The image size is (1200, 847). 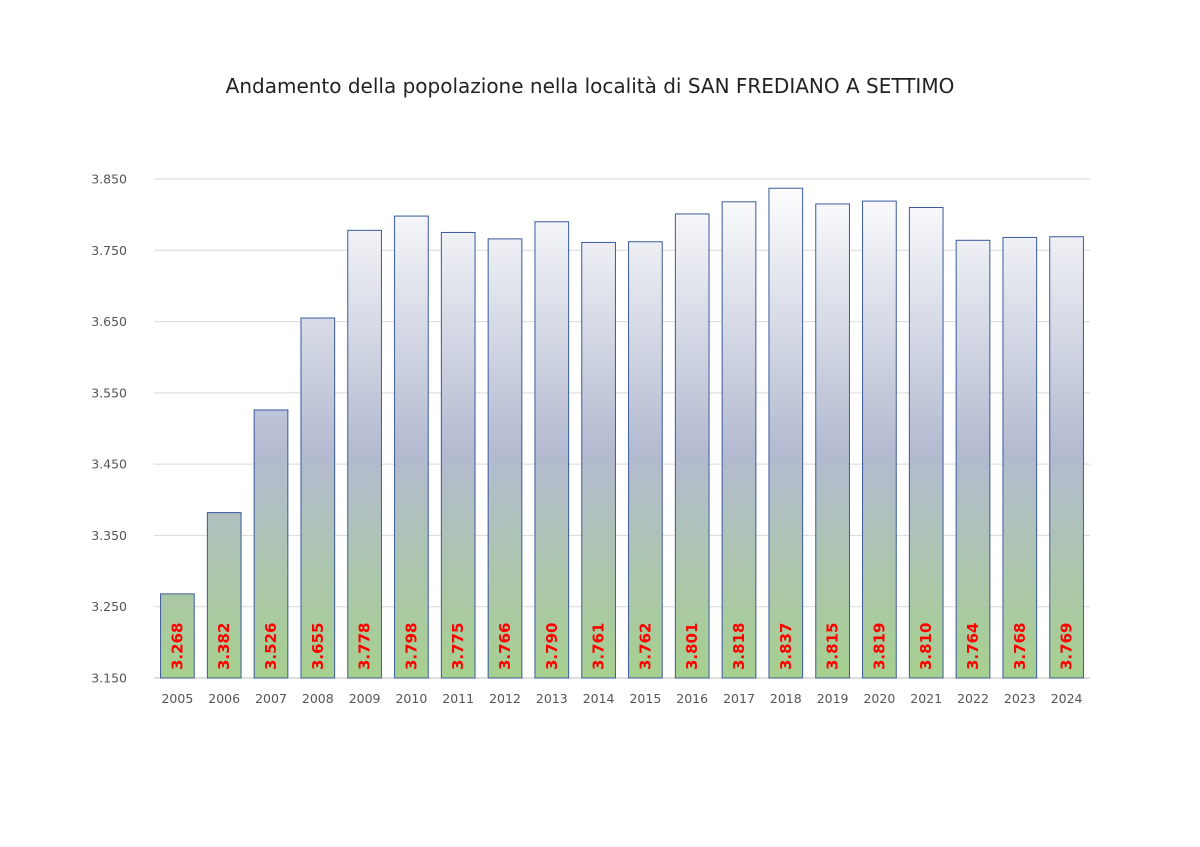 What do you see at coordinates (786, 646) in the screenshot?
I see `data-label: 3.837` at bounding box center [786, 646].